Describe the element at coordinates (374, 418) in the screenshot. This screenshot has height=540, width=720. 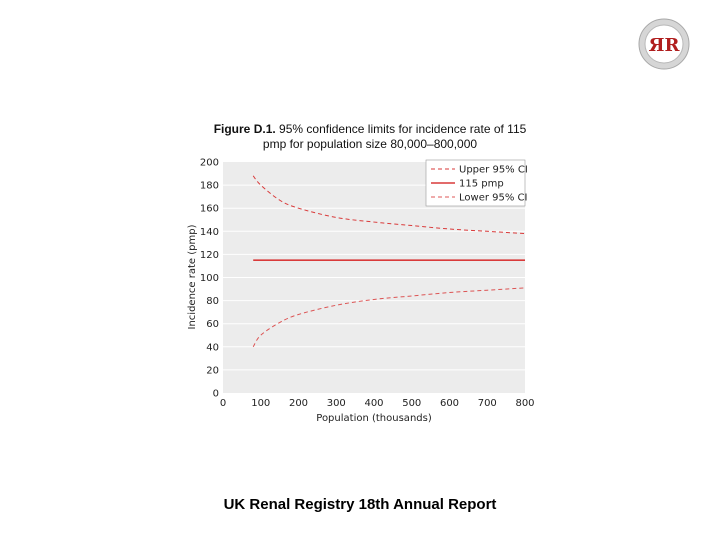
I see `x-axis-label: Population (thousands)` at that location.